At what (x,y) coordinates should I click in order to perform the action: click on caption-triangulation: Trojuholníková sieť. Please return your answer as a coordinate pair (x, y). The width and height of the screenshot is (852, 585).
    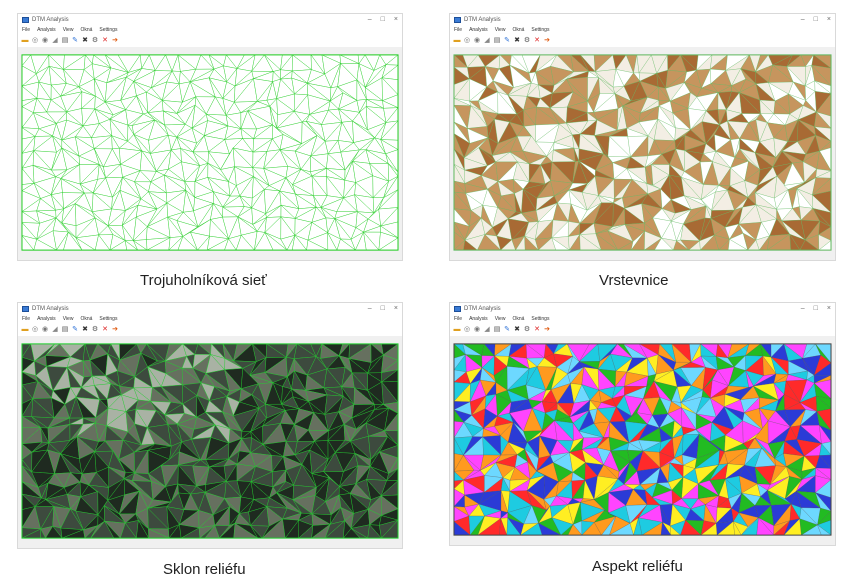
    Looking at the image, I should click on (203, 280).